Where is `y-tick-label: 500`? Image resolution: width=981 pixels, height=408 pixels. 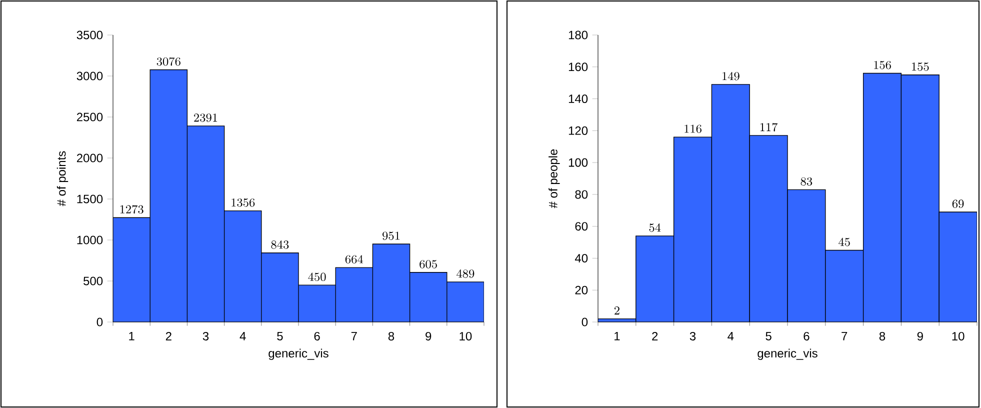 y-tick-label: 500 is located at coordinates (93, 281).